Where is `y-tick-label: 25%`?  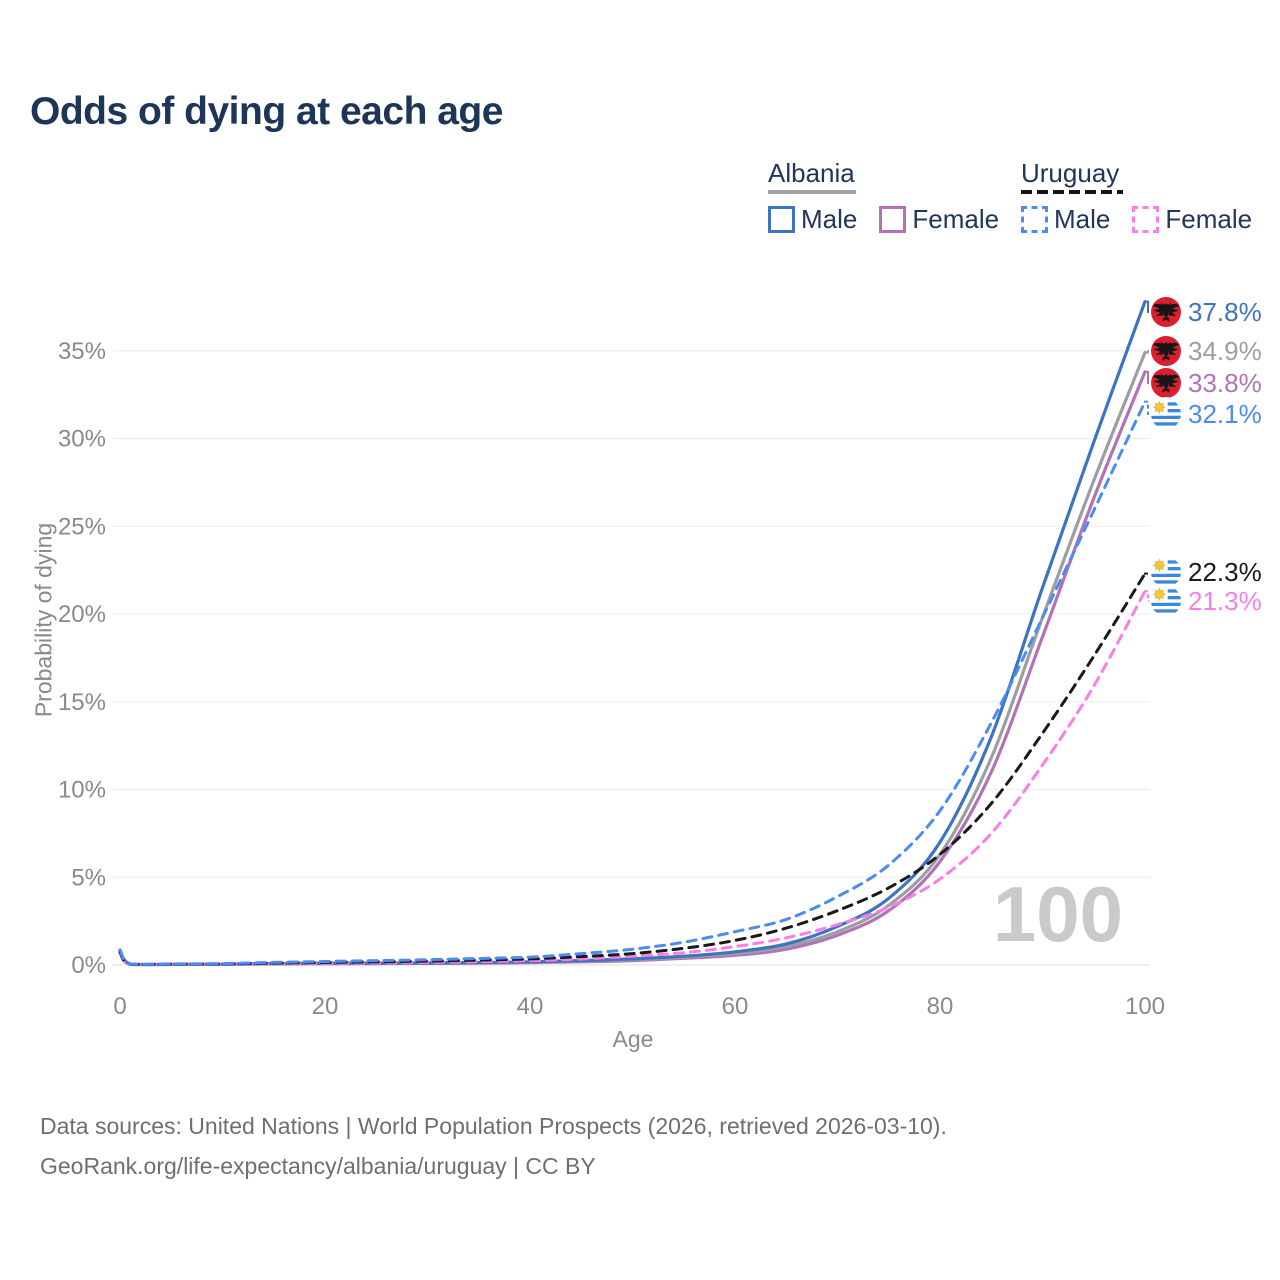
y-tick-label: 25% is located at coordinates (82, 526).